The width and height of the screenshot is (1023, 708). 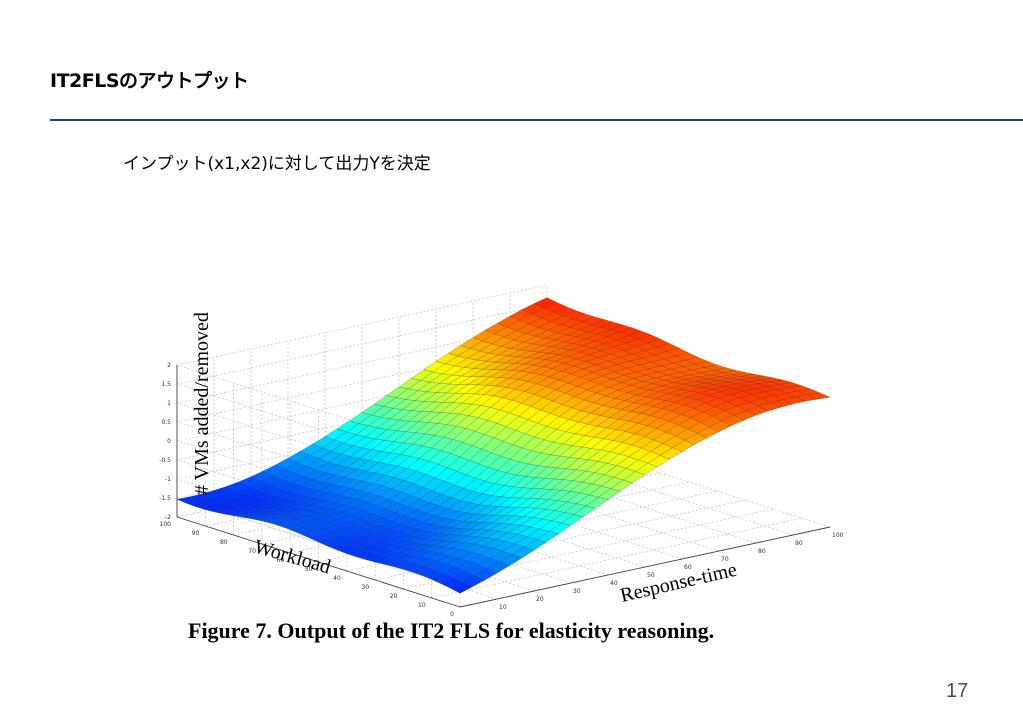 What do you see at coordinates (168, 517) in the screenshot?
I see `z-tick-label: -2` at bounding box center [168, 517].